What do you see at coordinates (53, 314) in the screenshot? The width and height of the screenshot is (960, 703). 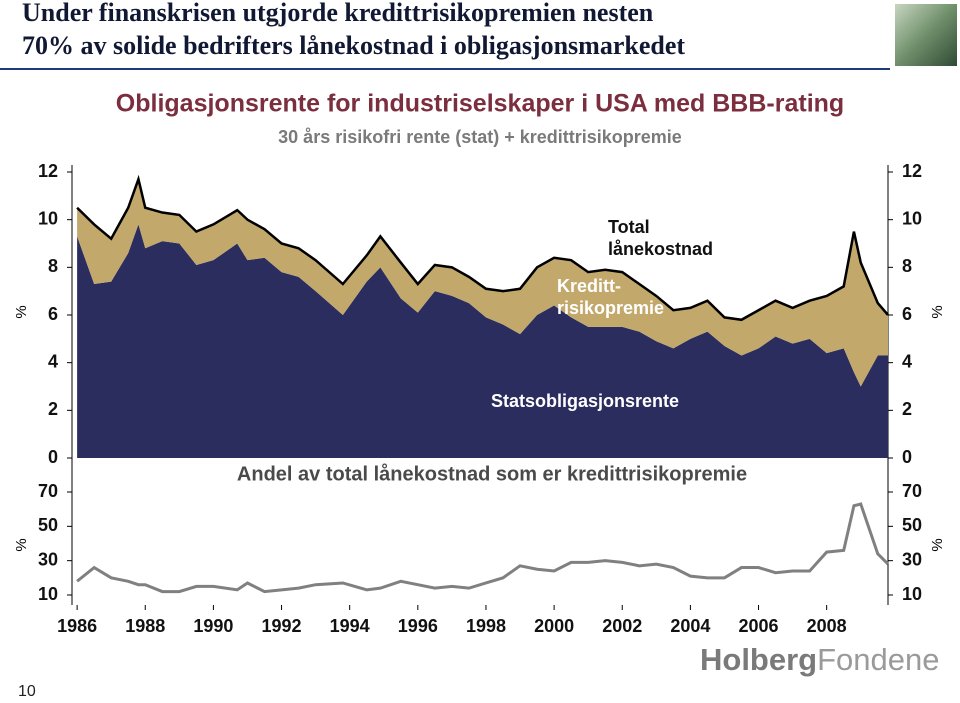 I see `y-tick-label: 6` at bounding box center [53, 314].